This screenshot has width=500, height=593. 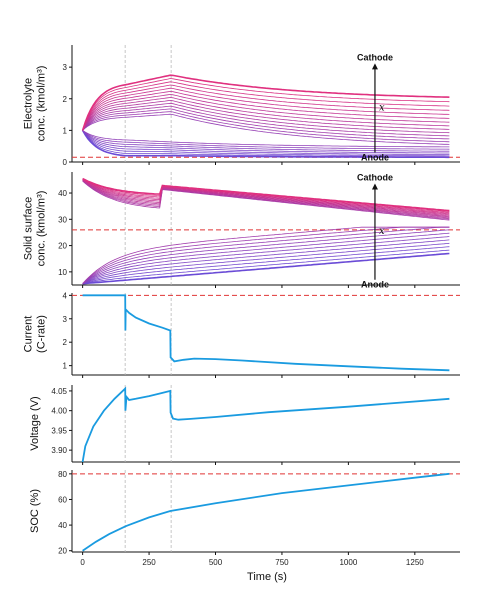 I want to click on x-axis-label: Time (s), so click(x=267, y=577).